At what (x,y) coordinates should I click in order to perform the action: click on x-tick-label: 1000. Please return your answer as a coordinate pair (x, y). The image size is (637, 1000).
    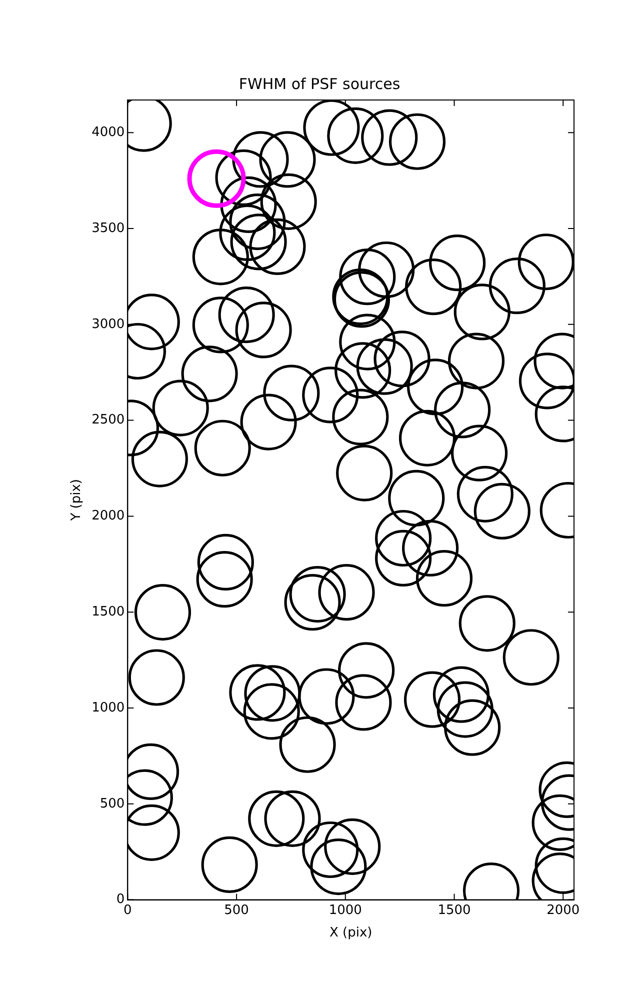
    Looking at the image, I should click on (345, 910).